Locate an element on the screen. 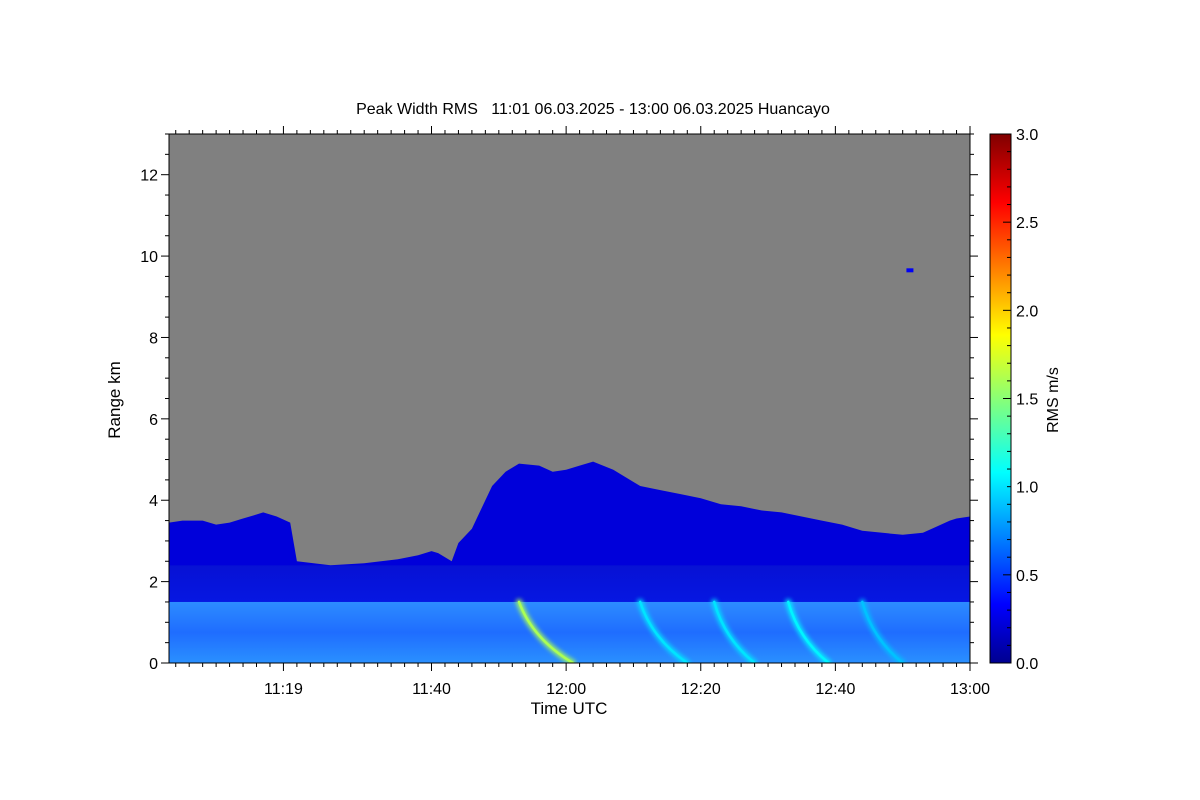 The width and height of the screenshot is (1200, 800). colorbar-tick-label: 2.5 is located at coordinates (1027, 223).